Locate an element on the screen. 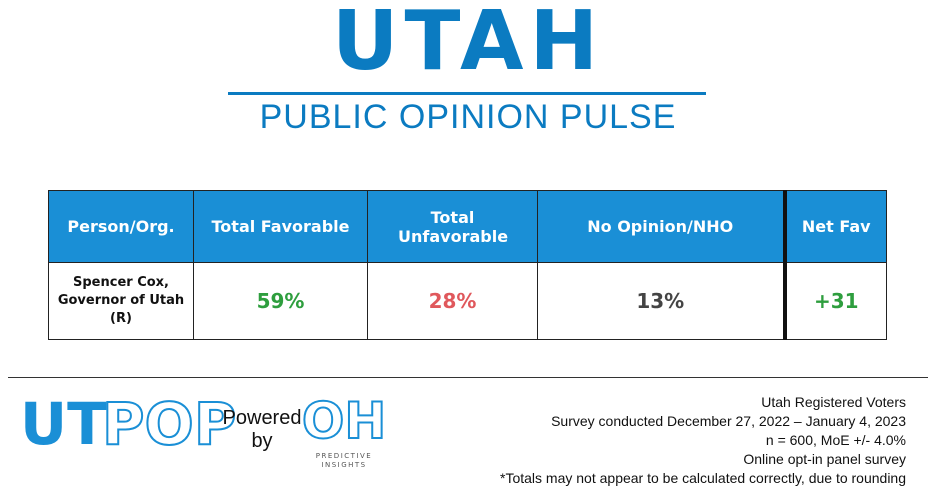 This screenshot has height=492, width=936. logos: UT POP Powered by OH PREDICTIVE INSIGHTS is located at coordinates (203, 429).